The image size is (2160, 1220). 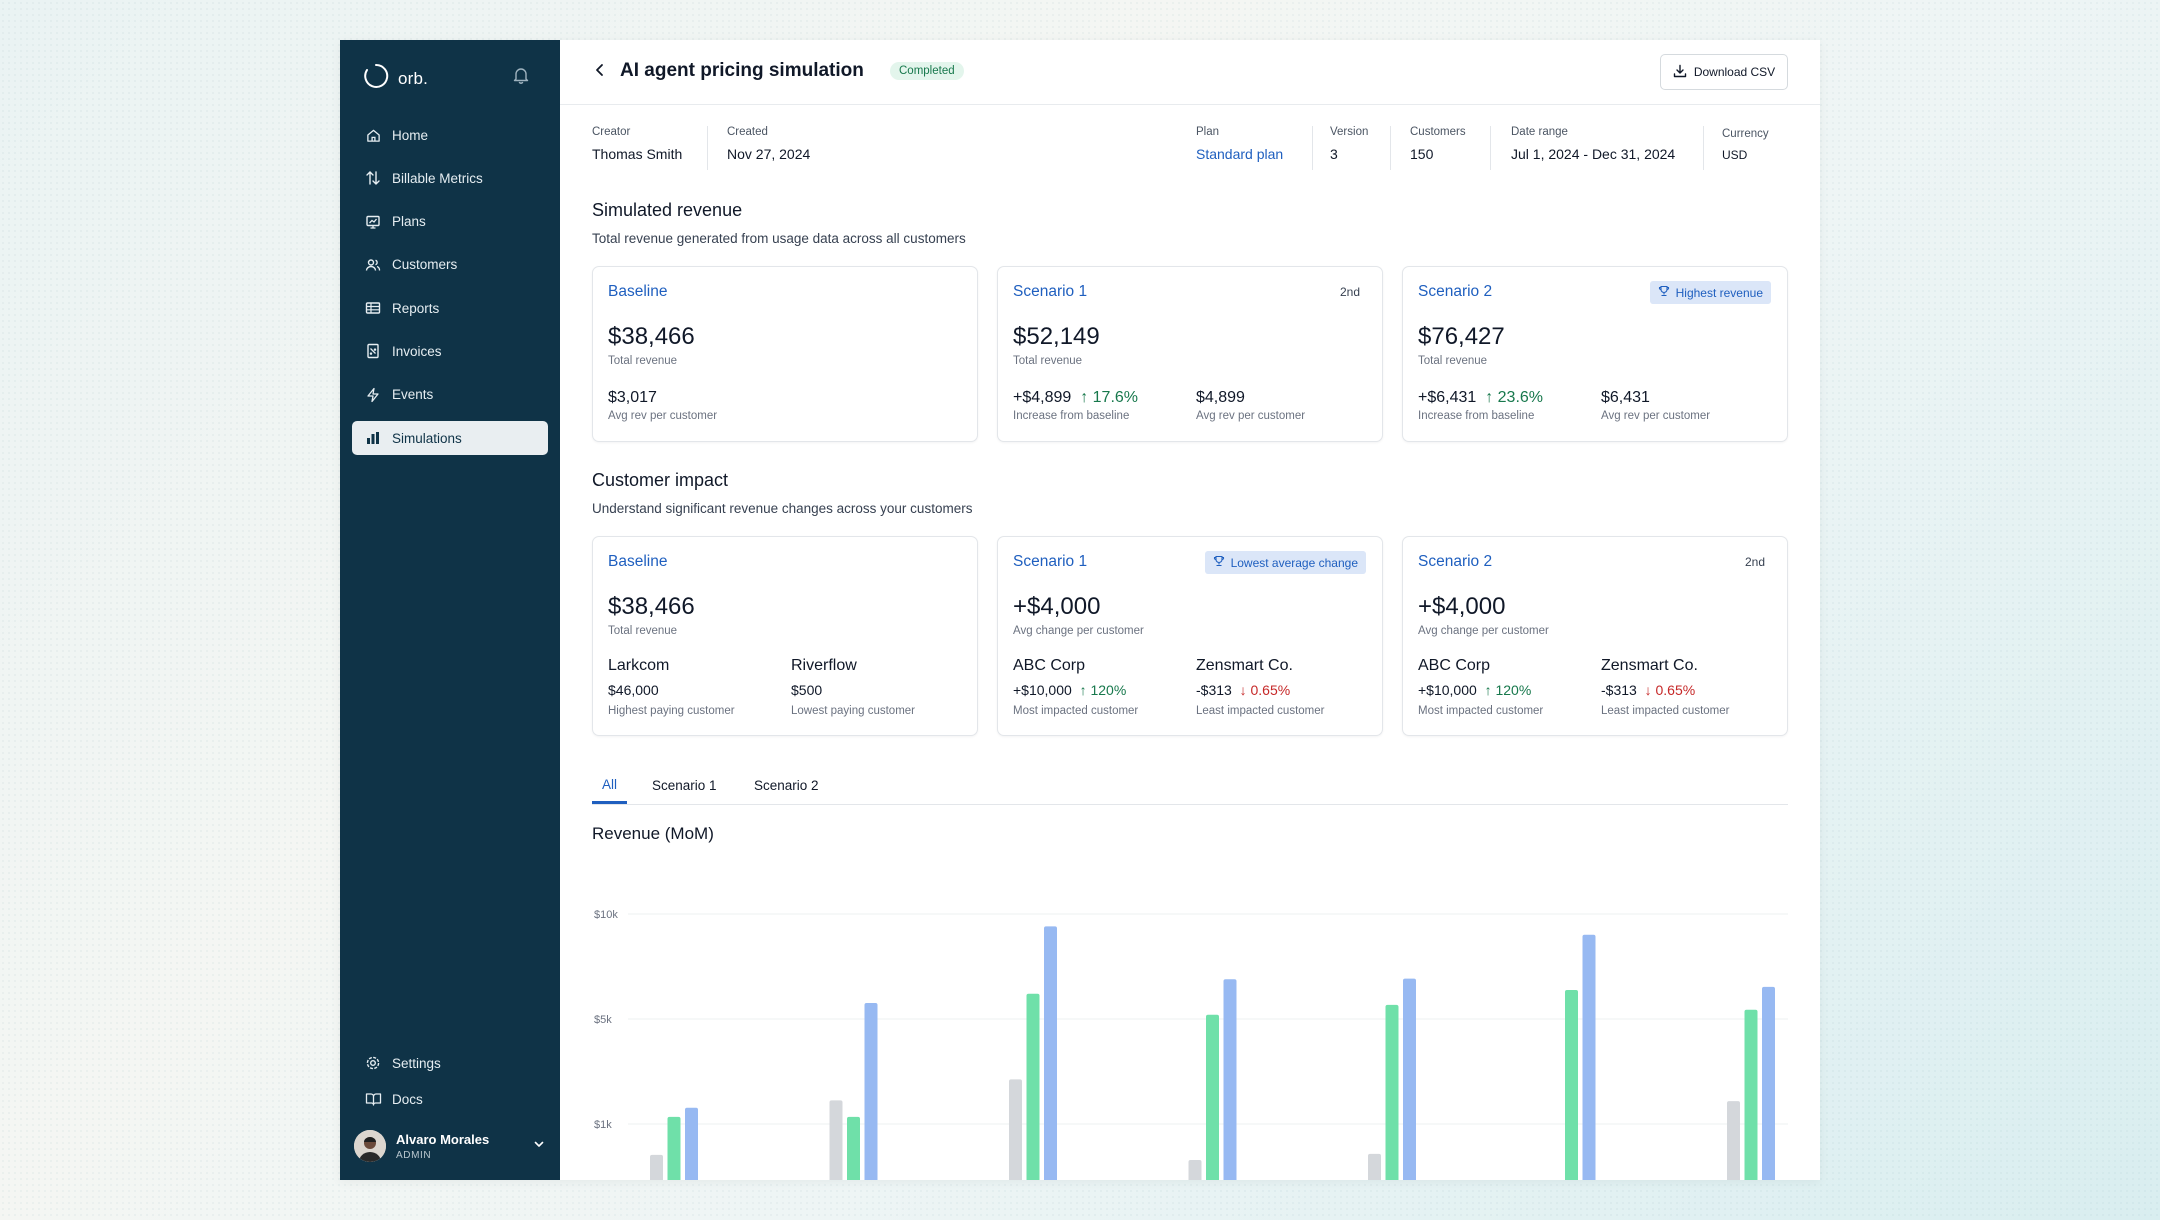 What do you see at coordinates (769, 154) in the screenshot?
I see `meta-value: Nov 27, 2024` at bounding box center [769, 154].